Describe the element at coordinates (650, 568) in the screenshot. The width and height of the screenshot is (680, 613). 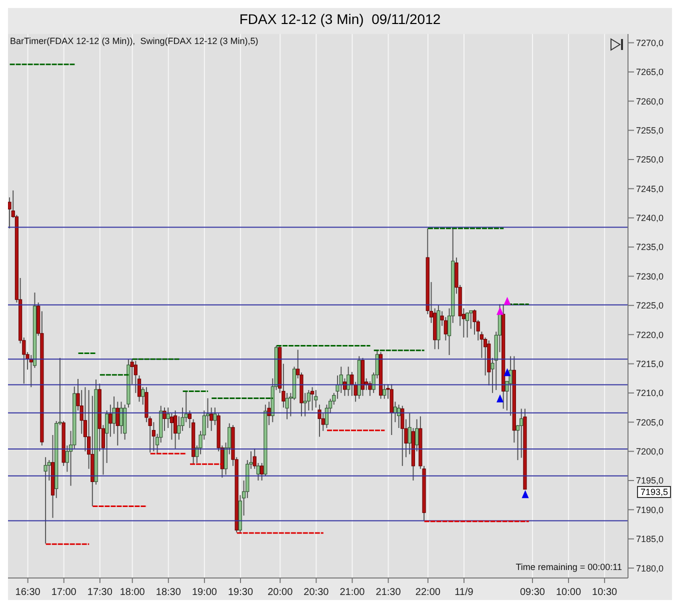
I see `y-tick-label: 7180,0` at that location.